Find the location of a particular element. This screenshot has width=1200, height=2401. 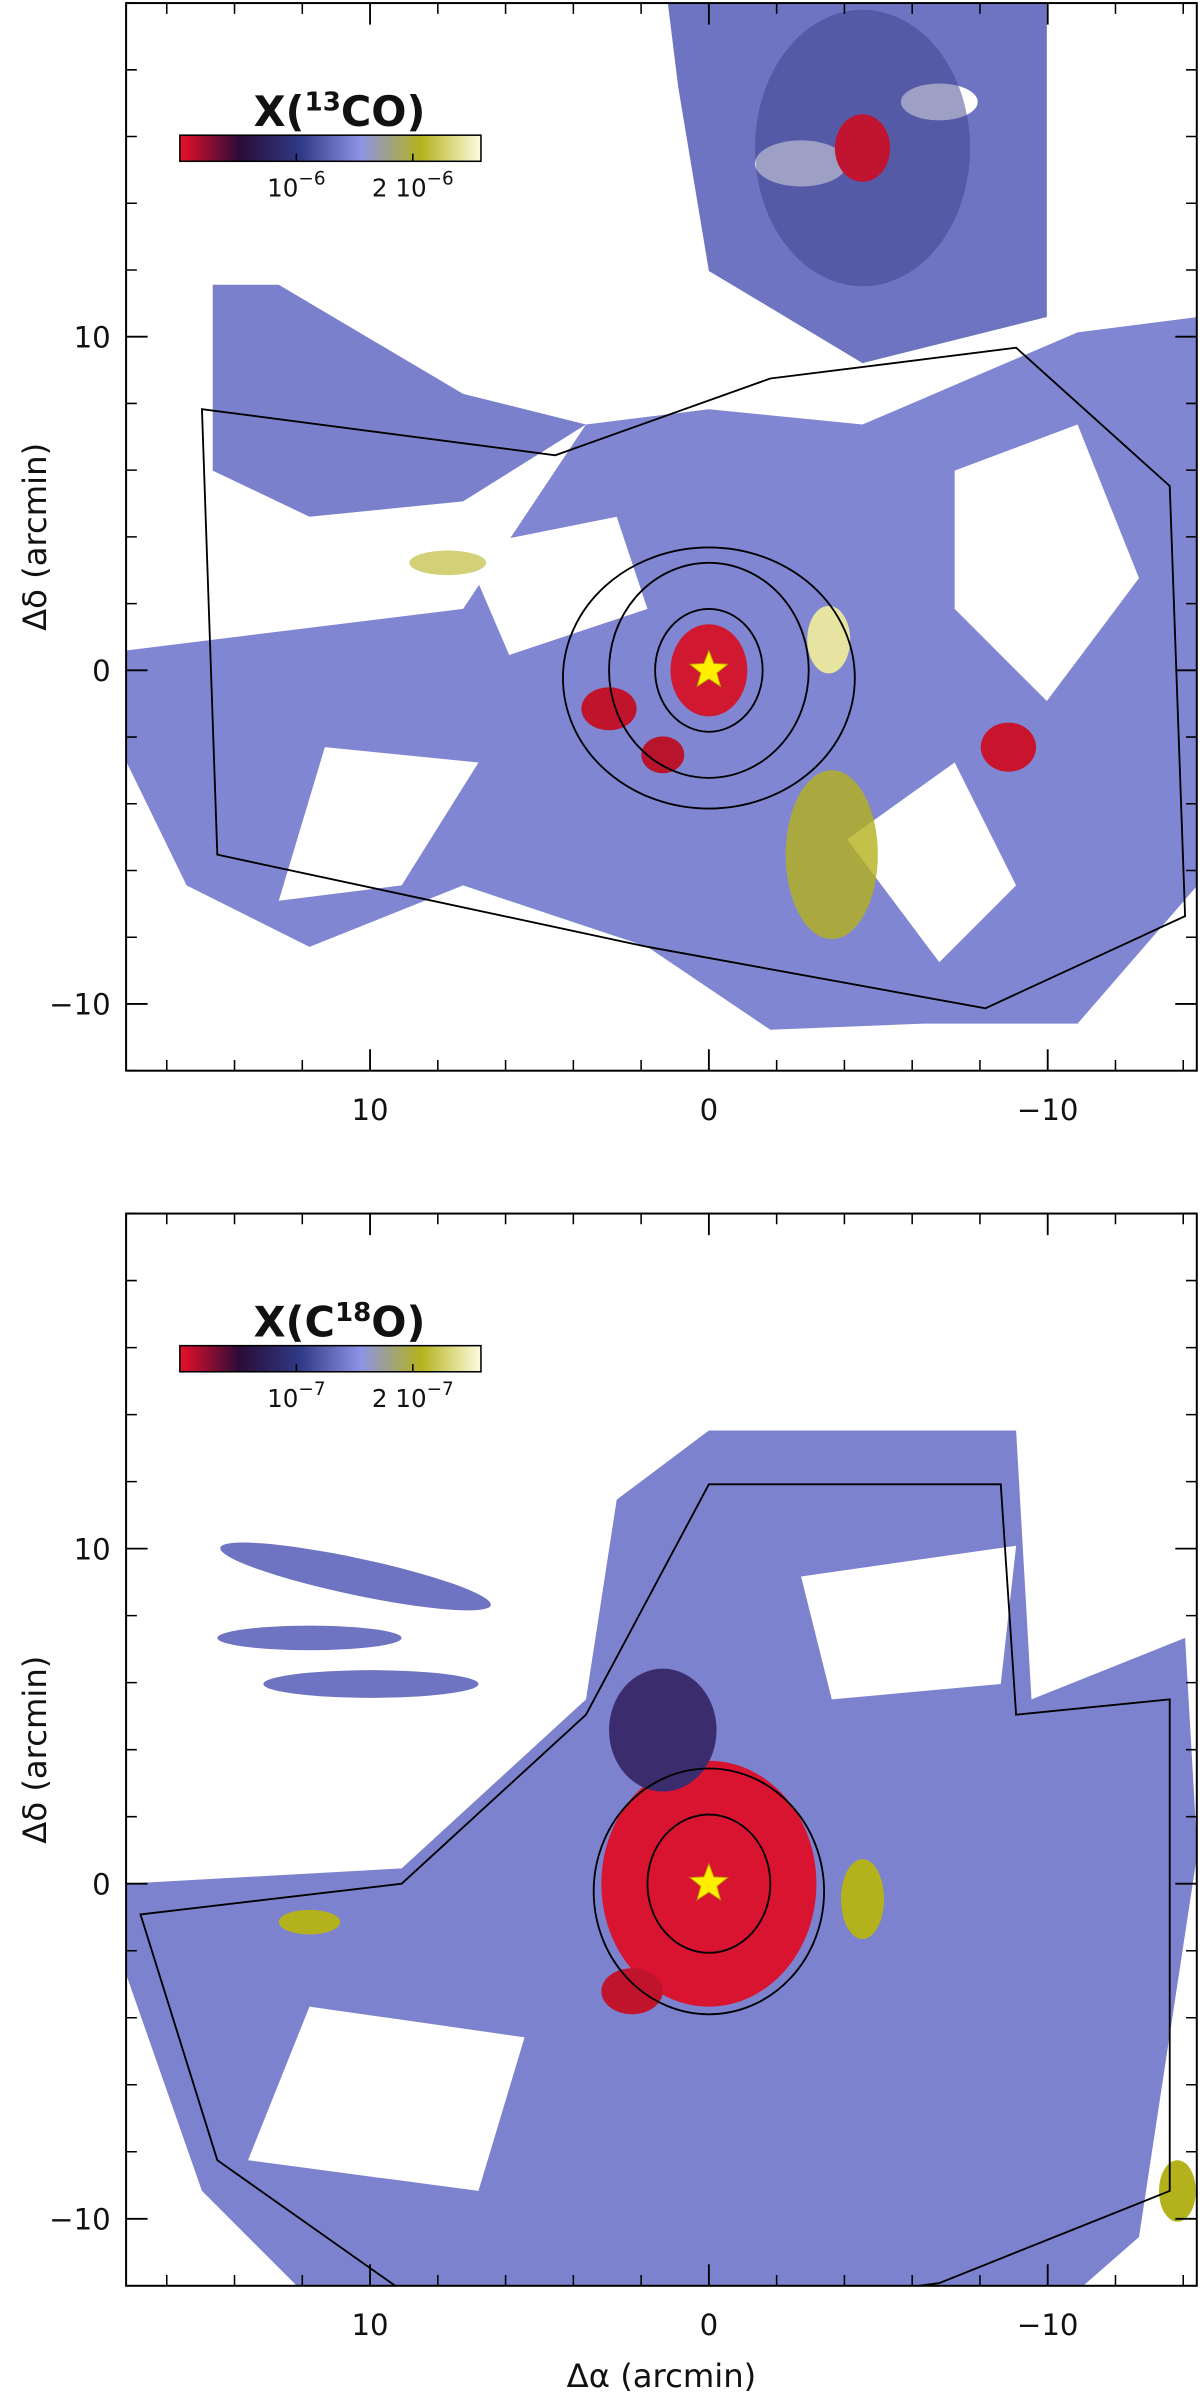

colorbar-tick-label: 10⁻⁷ is located at coordinates (296, 1396).